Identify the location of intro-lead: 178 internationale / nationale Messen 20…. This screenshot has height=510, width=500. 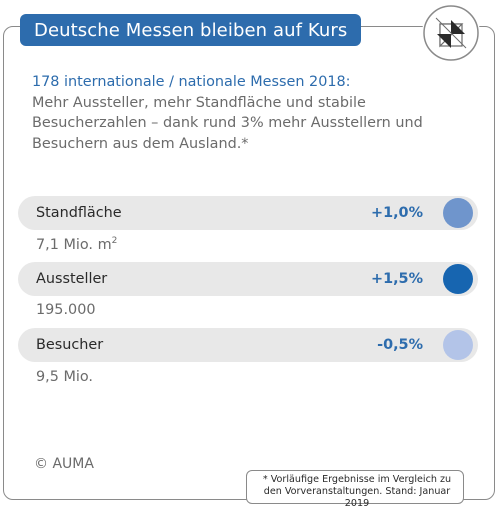
(191, 82).